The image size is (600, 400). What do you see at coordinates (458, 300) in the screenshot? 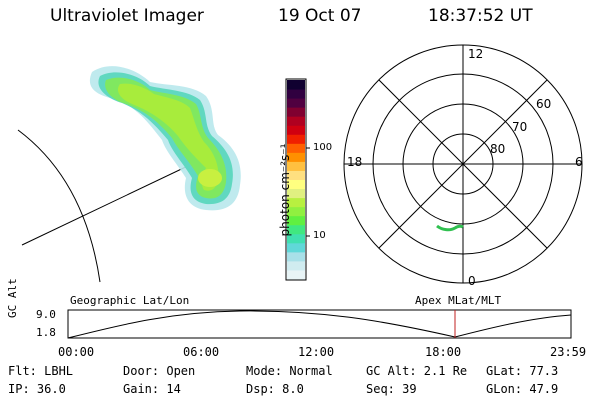
I see `timeline-right-title: Apex MLat/MLT` at bounding box center [458, 300].